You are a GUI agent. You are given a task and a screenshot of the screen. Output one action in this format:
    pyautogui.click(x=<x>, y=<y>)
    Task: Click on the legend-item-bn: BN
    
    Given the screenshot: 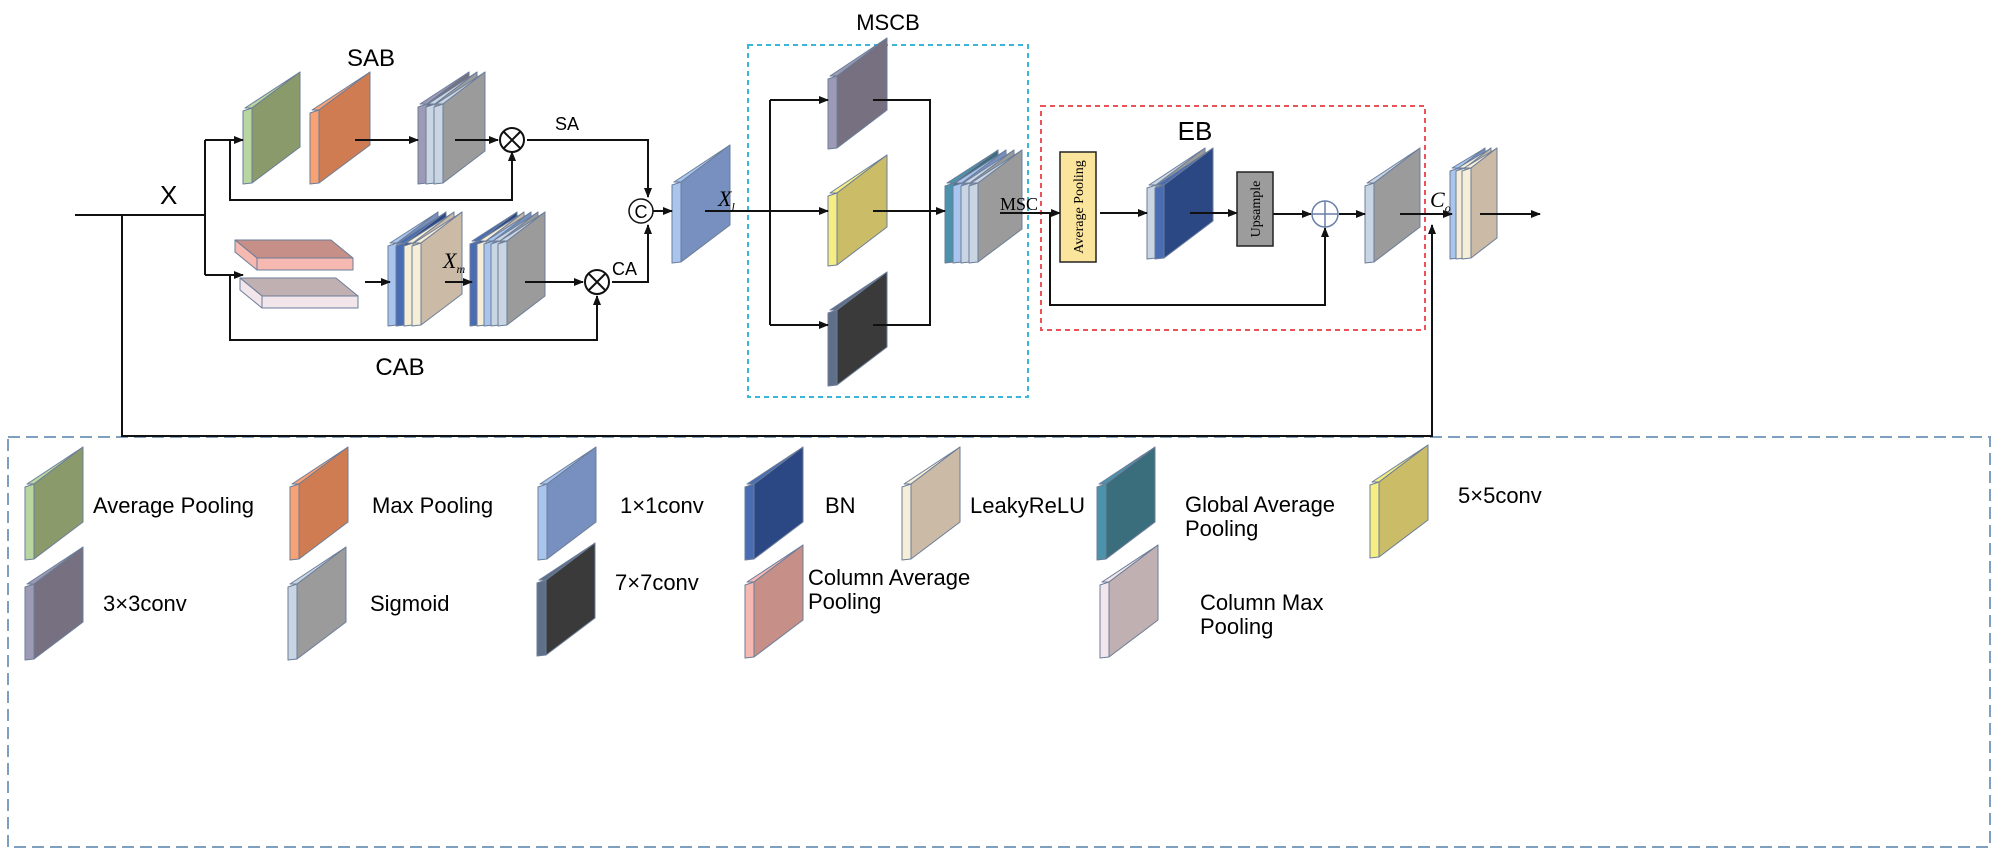 What is the action you would take?
    pyautogui.click(x=800, y=503)
    